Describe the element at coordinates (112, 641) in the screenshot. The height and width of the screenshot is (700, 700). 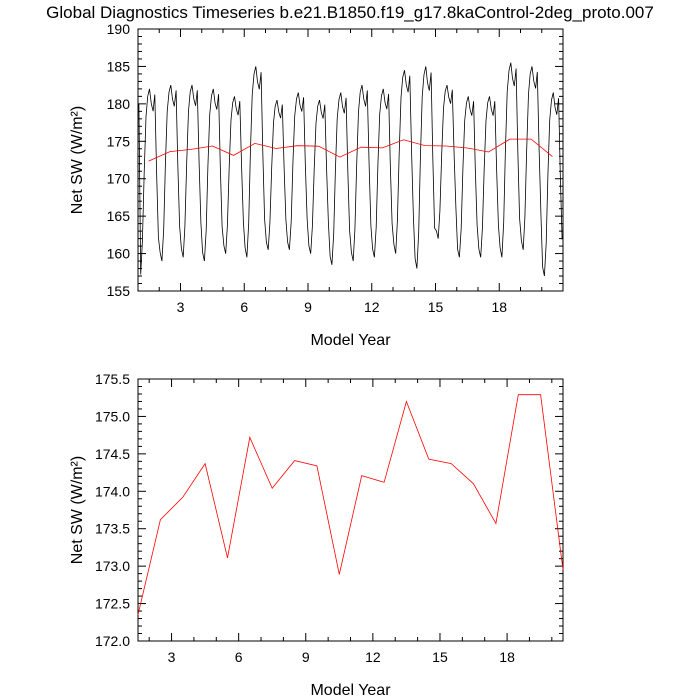
I see `y-tick-label: 172.0` at that location.